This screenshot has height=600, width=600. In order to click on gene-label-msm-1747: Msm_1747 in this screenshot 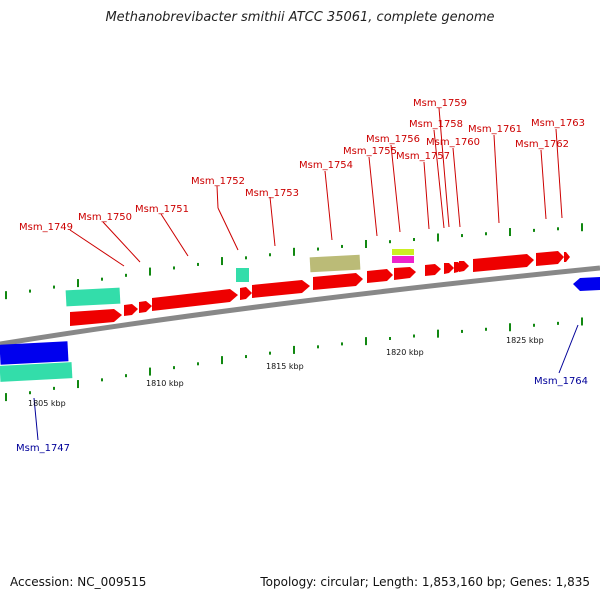, I will do `click(43, 448)`.